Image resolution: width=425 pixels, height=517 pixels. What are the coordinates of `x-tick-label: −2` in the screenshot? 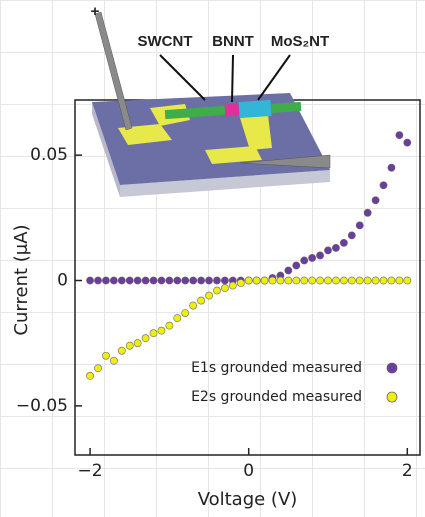 It's located at (90, 471).